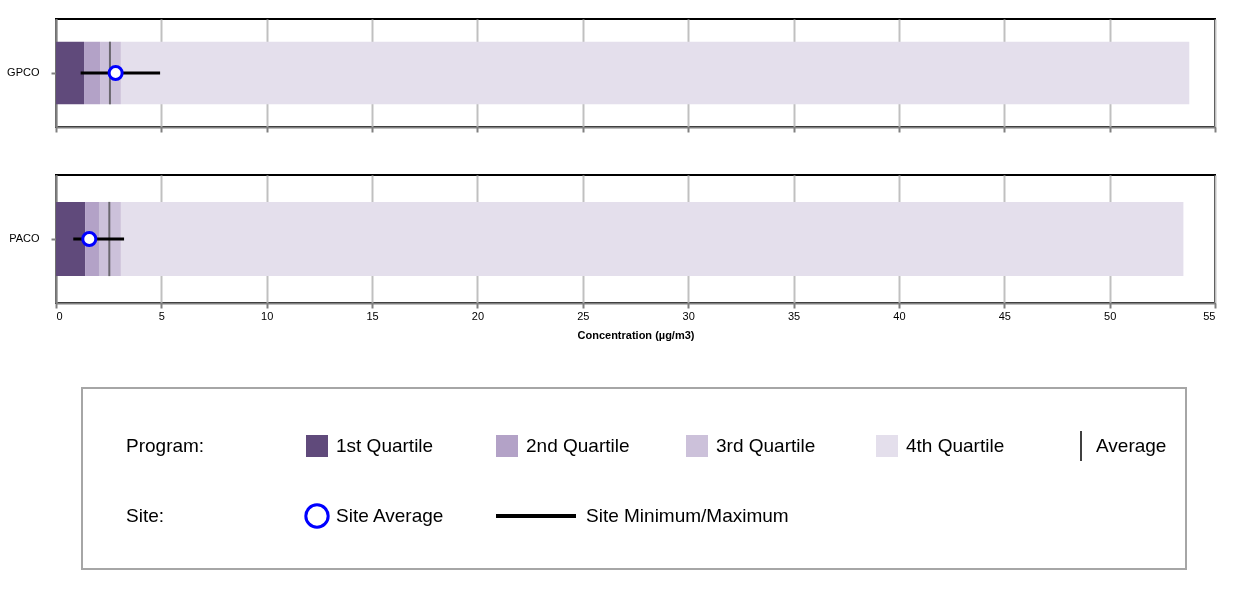 The image size is (1233, 596). I want to click on x-tick-label: 10, so click(267, 315).